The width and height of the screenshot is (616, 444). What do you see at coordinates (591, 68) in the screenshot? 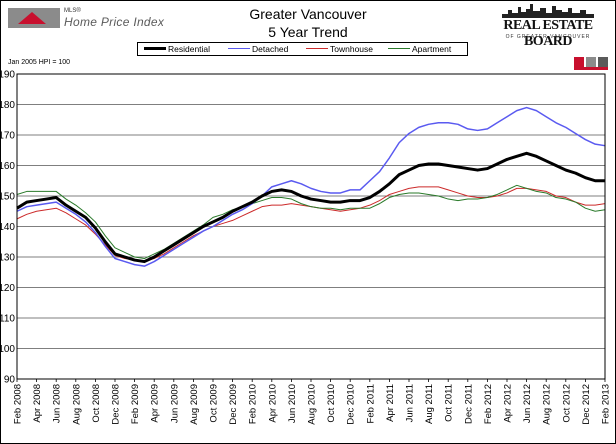
I see `mini-icons-bar` at bounding box center [591, 68].